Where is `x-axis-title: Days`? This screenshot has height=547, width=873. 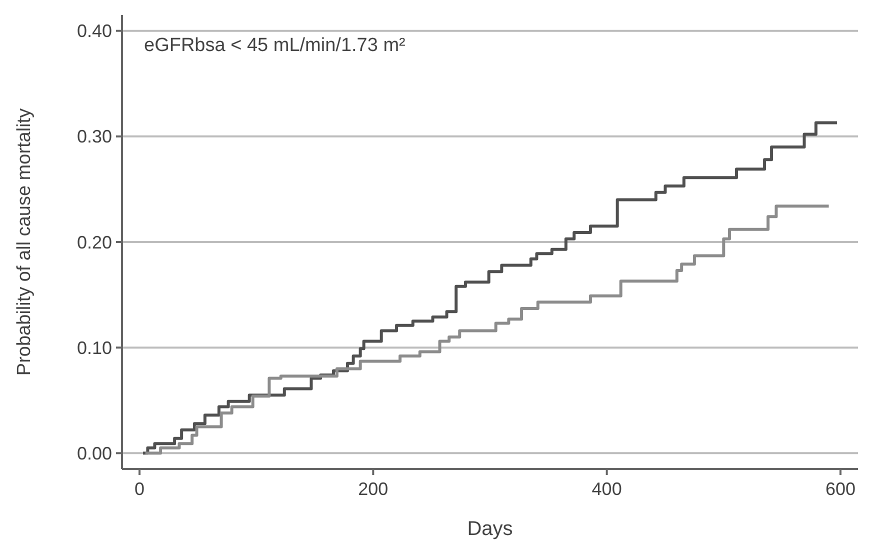
x-axis-title: Days is located at coordinates (490, 529).